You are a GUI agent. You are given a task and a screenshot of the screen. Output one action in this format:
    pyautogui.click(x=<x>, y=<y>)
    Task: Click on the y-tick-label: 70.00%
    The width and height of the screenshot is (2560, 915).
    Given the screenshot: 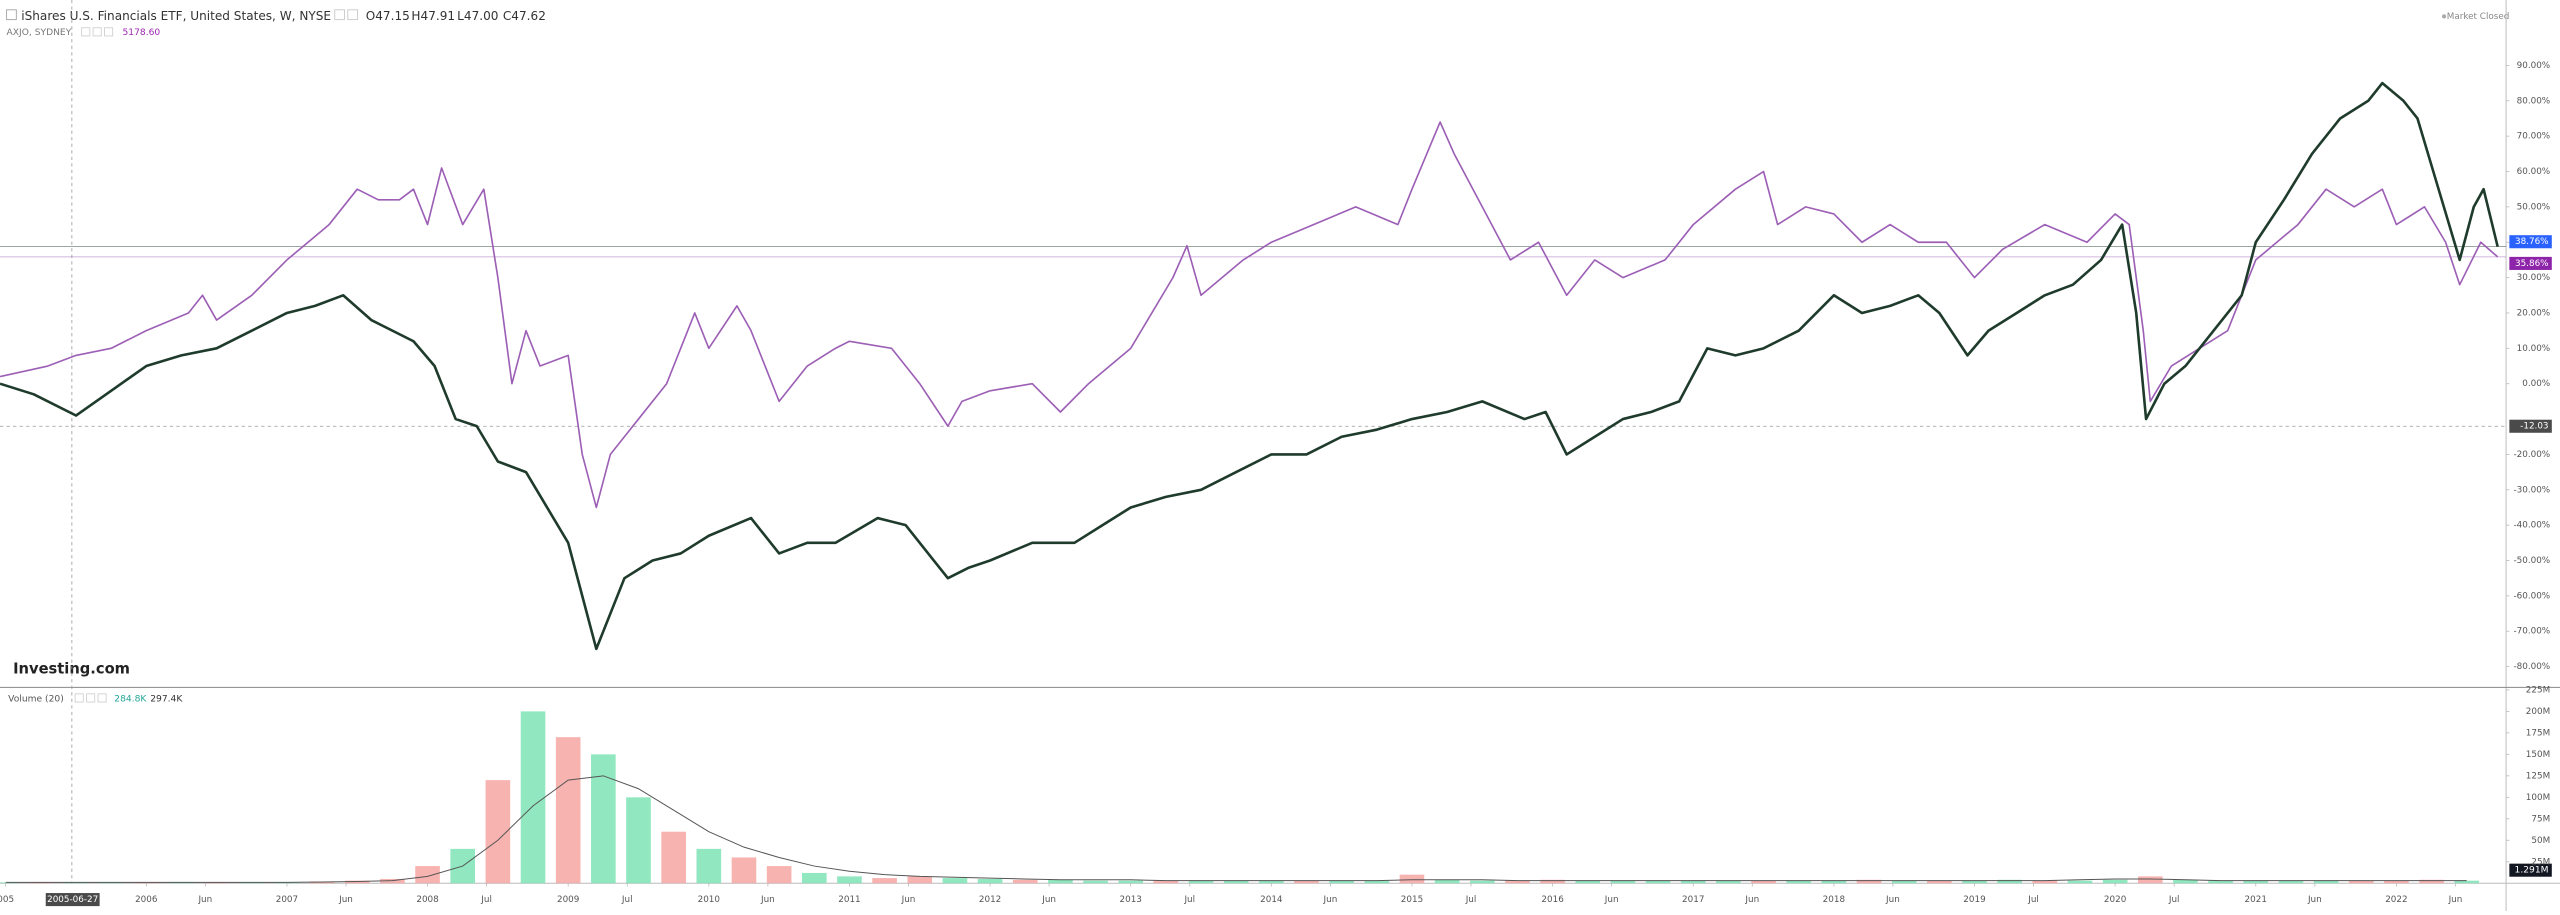 What is the action you would take?
    pyautogui.click(x=2534, y=137)
    